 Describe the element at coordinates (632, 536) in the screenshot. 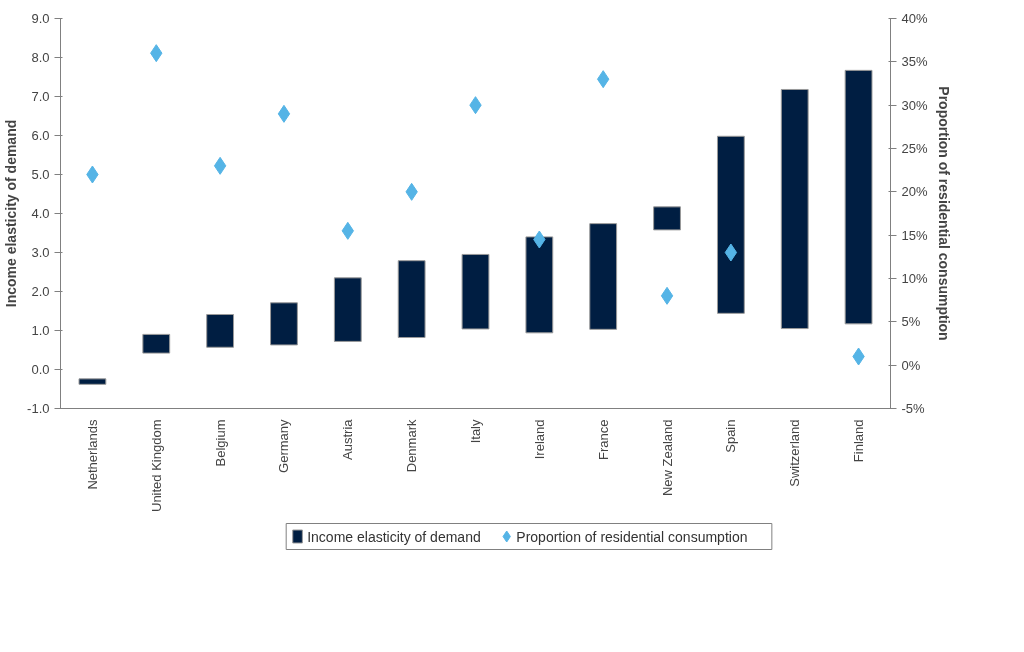

I see `legend-label: Proportion of residential consumption` at that location.